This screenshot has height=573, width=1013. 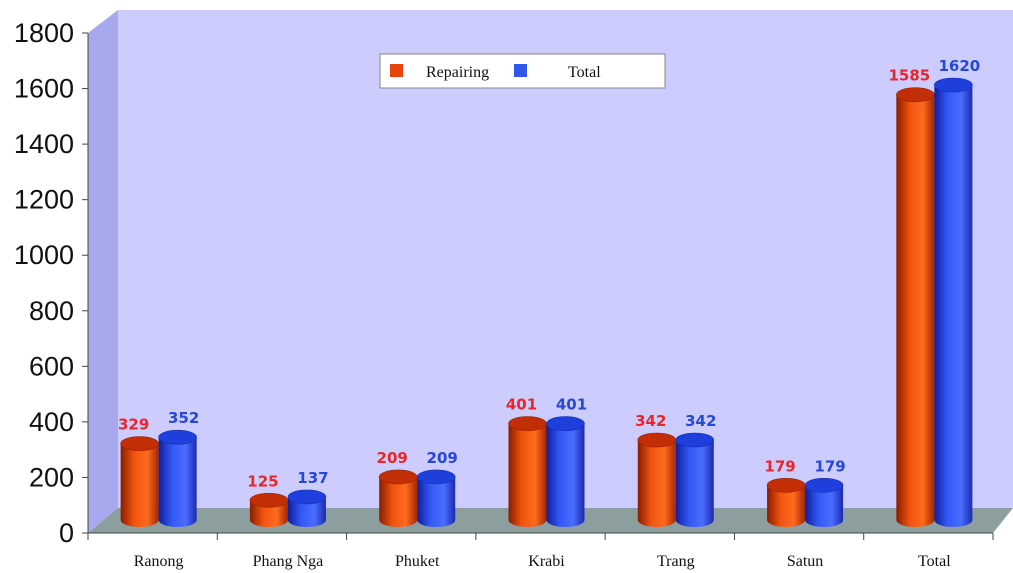 What do you see at coordinates (521, 405) in the screenshot?
I see `data-label-repairing: 401` at bounding box center [521, 405].